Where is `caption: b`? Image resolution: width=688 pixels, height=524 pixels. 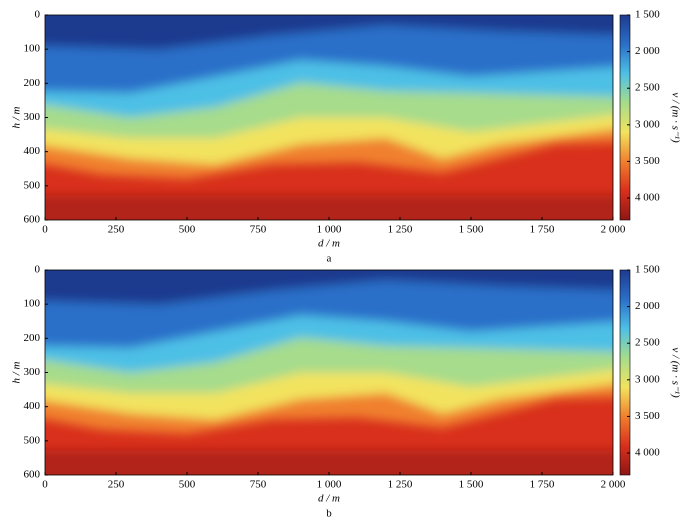 caption: b is located at coordinates (329, 514).